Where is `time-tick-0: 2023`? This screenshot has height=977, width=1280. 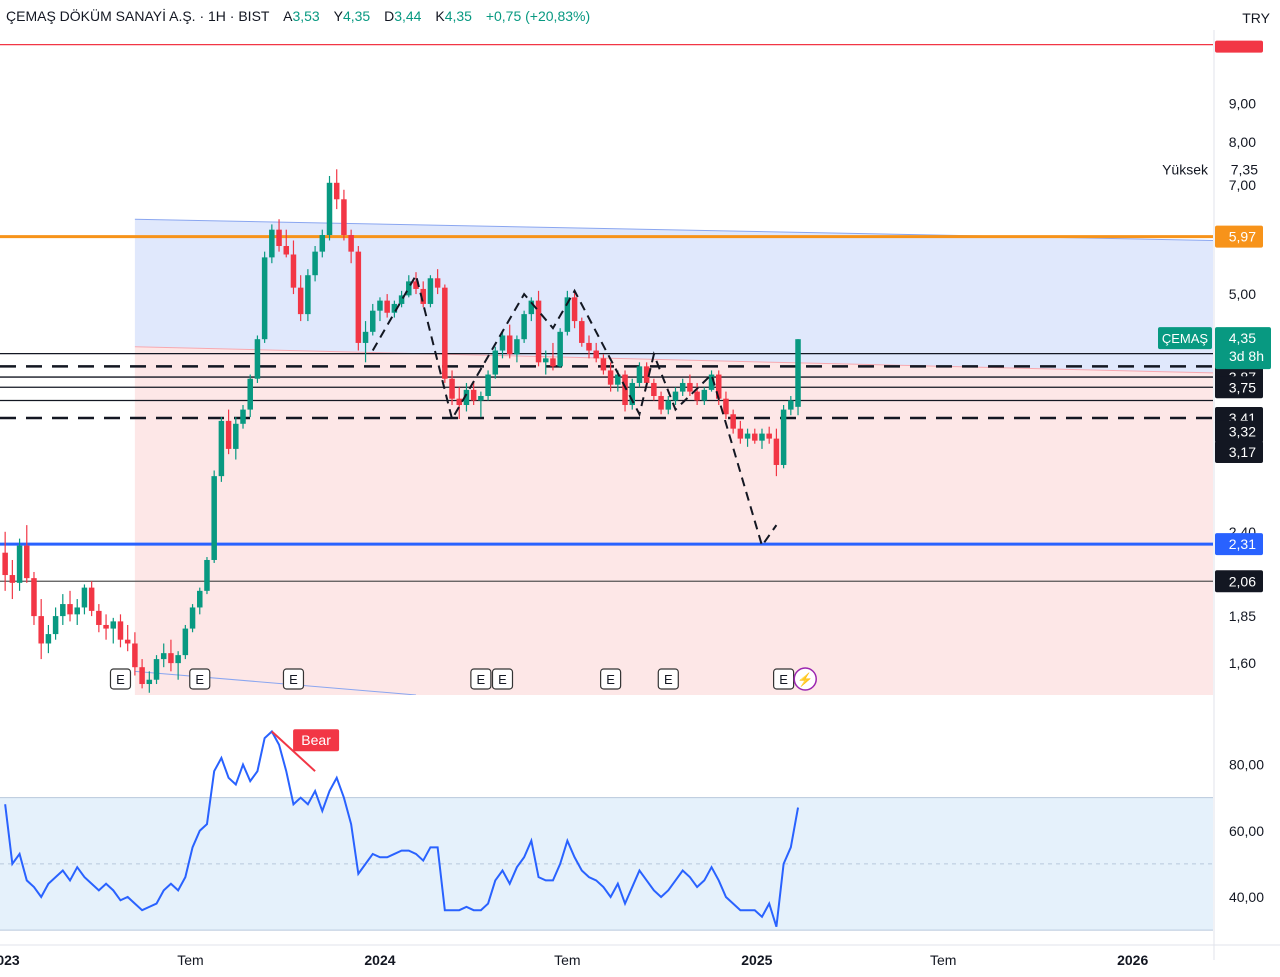
time-tick-0: 2023 is located at coordinates (10, 960).